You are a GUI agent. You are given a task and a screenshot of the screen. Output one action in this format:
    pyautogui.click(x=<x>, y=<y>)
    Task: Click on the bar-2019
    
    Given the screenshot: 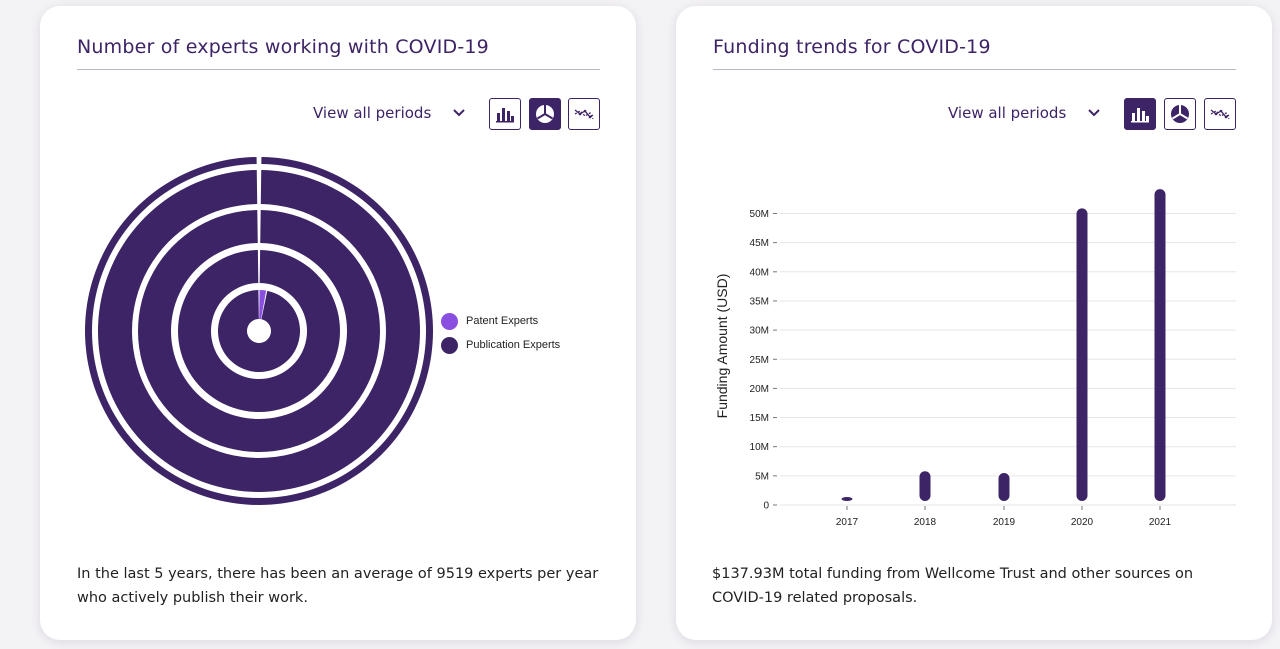 What is the action you would take?
    pyautogui.click(x=1004, y=487)
    